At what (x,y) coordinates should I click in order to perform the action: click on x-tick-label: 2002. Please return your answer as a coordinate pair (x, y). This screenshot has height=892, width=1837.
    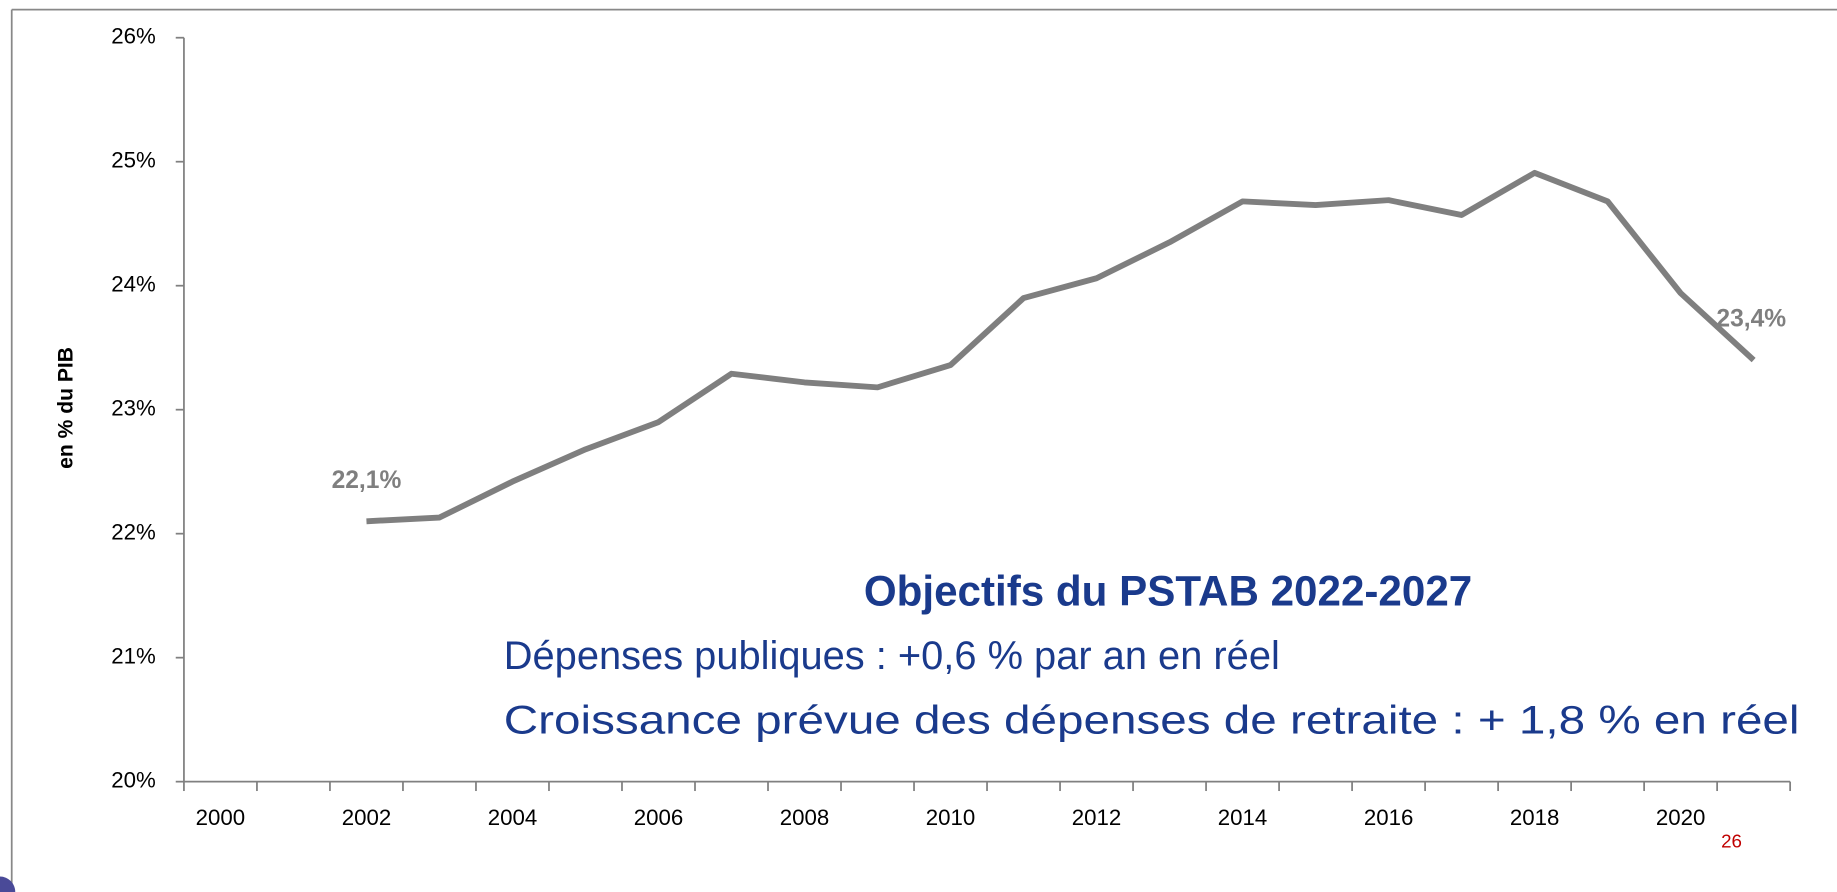
    Looking at the image, I should click on (367, 817).